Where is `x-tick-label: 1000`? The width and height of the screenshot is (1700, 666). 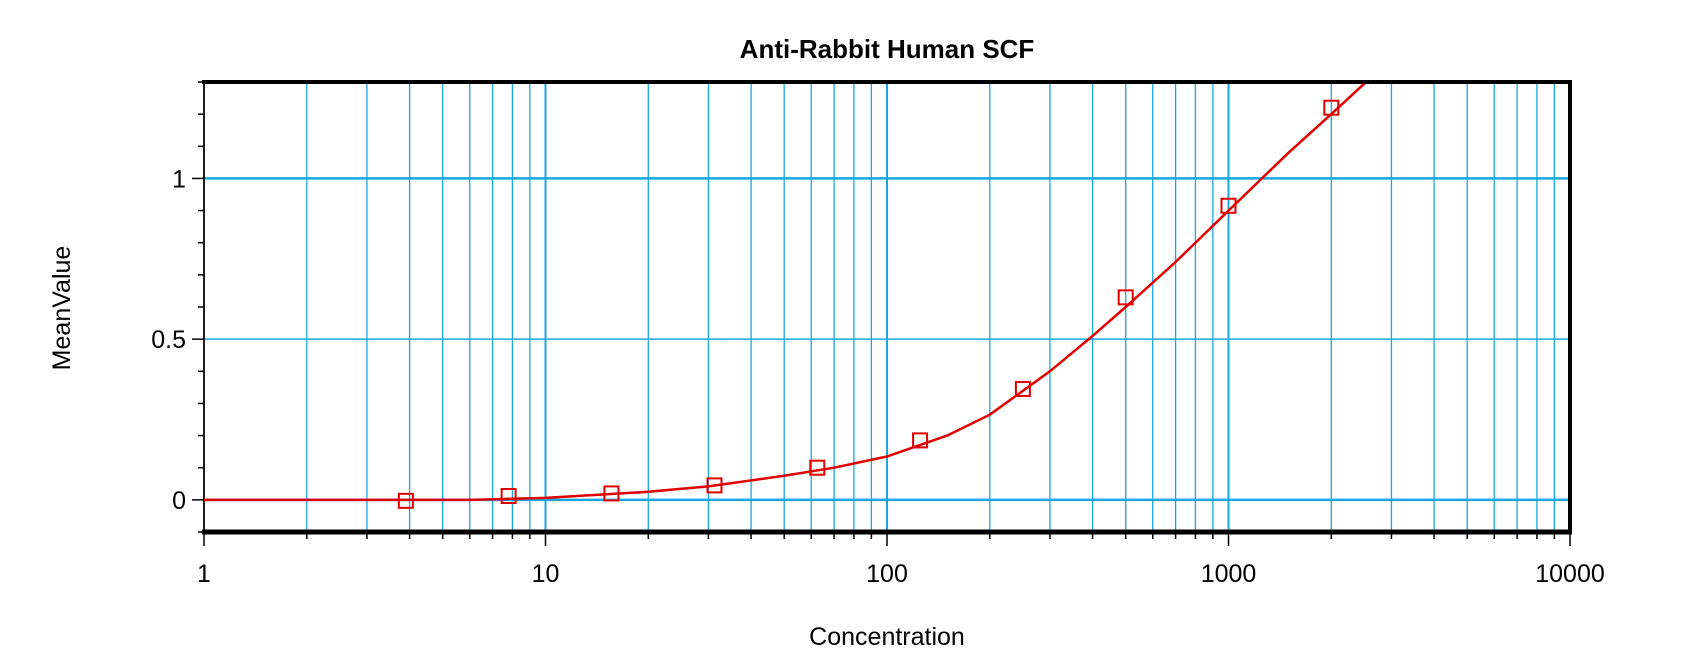
x-tick-label: 1000 is located at coordinates (1229, 574).